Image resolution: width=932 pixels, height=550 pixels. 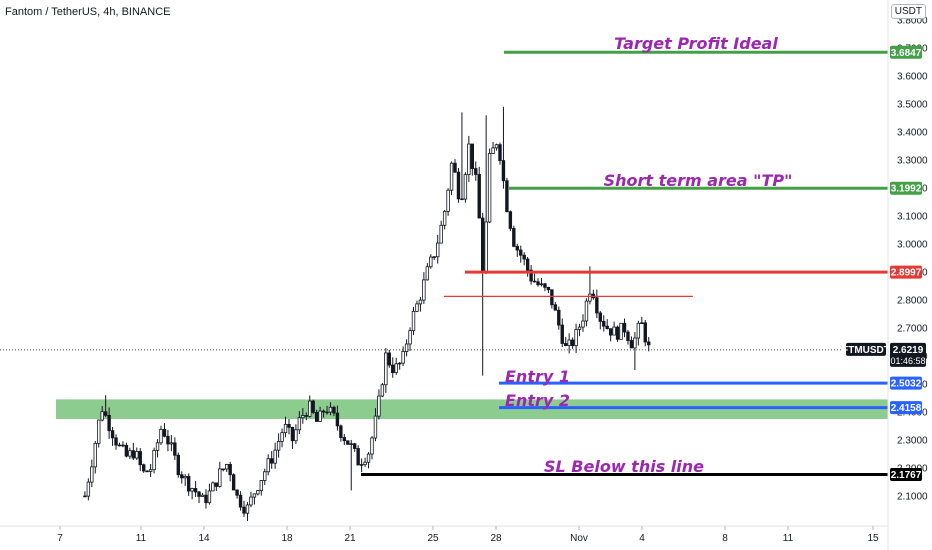 I want to click on level-annotation: Short term area "TP", so click(x=698, y=180).